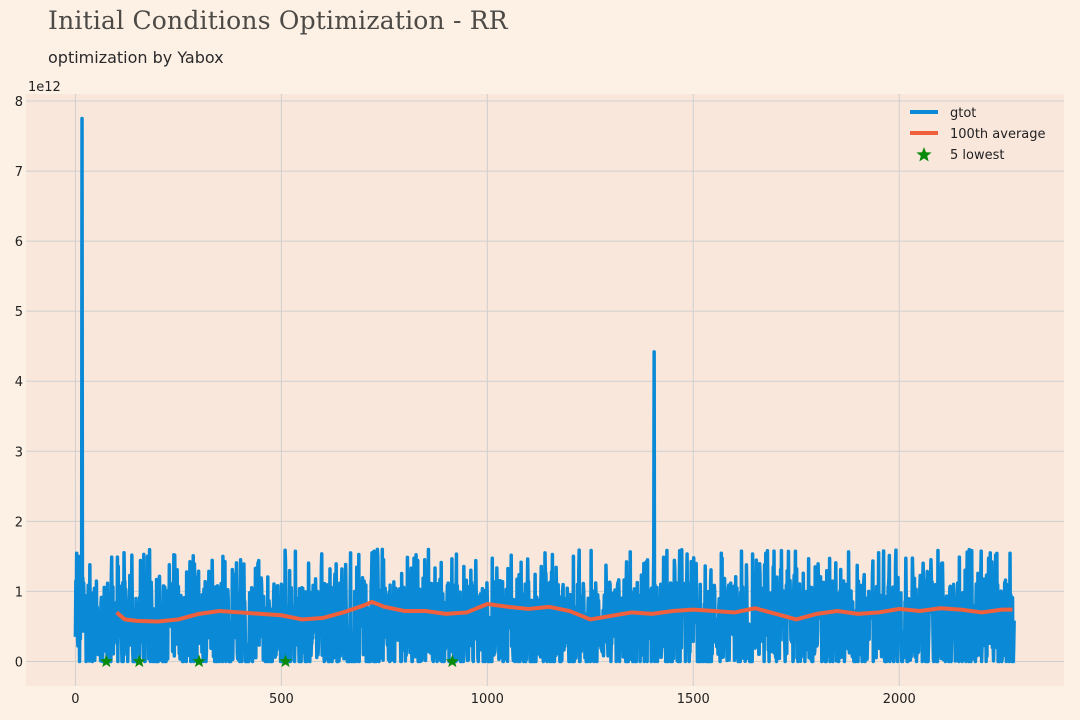  What do you see at coordinates (963, 113) in the screenshot?
I see `legend-gtot-label: gtot` at bounding box center [963, 113].